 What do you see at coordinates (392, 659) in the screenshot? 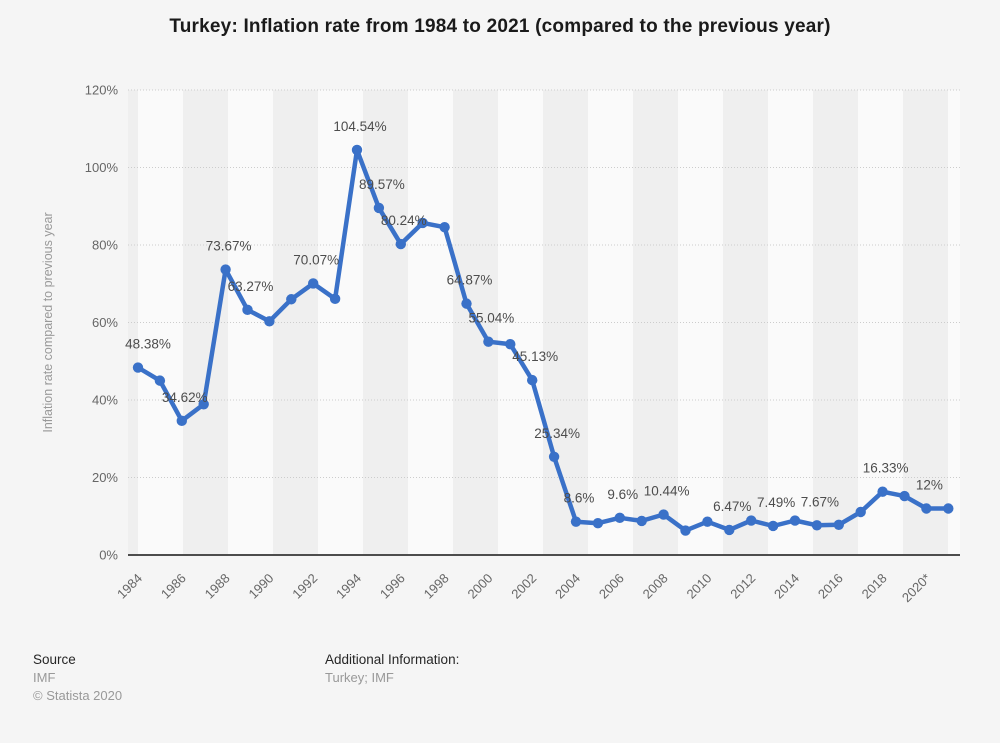
I see `additional-info-label: Additional Information:` at bounding box center [392, 659].